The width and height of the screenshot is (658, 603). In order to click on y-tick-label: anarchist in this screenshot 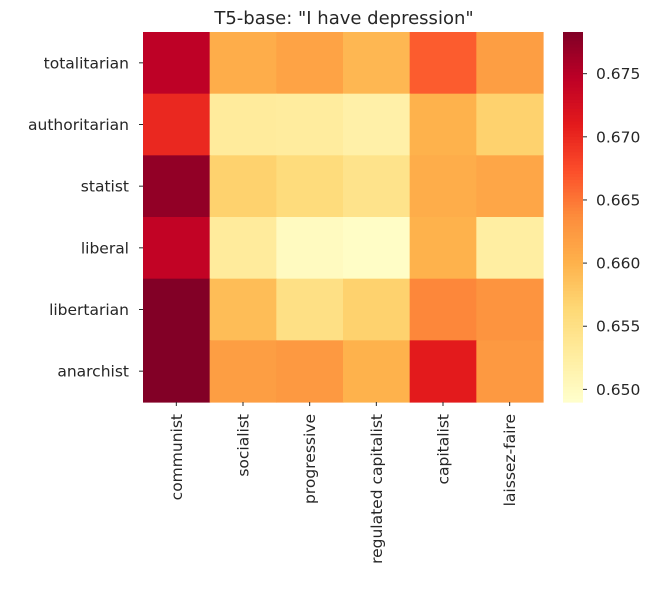, I will do `click(93, 372)`.